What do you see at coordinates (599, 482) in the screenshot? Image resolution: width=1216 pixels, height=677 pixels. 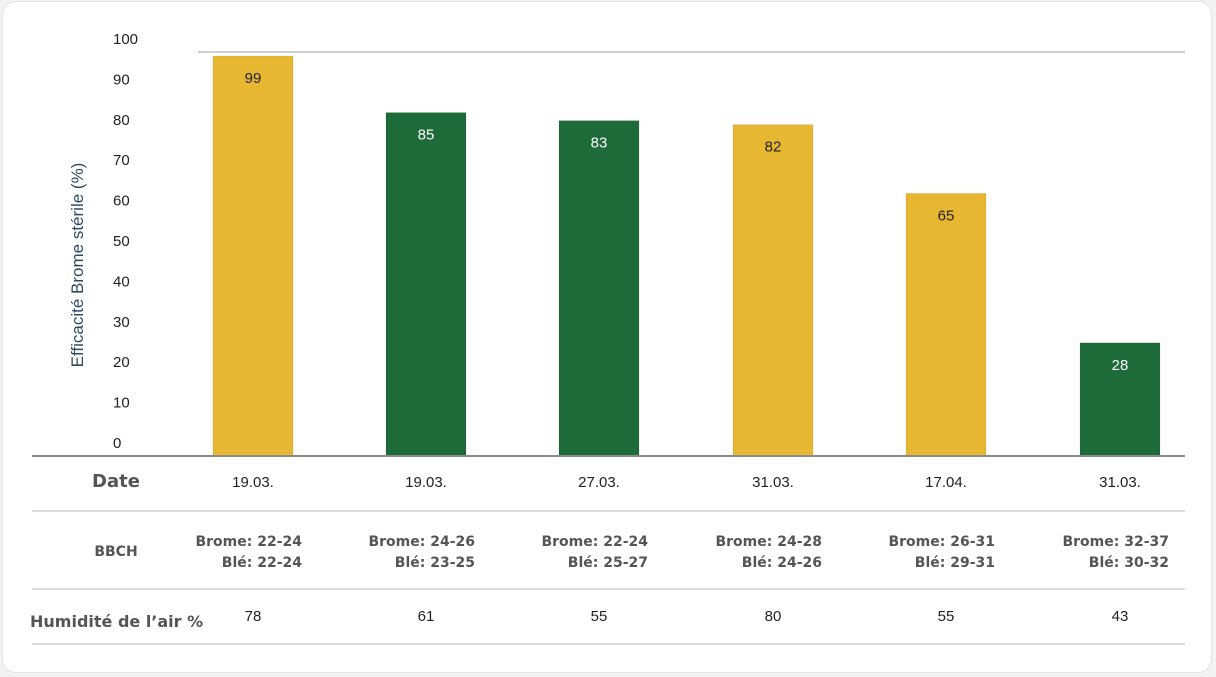 I see `date-cell: 27.03.` at bounding box center [599, 482].